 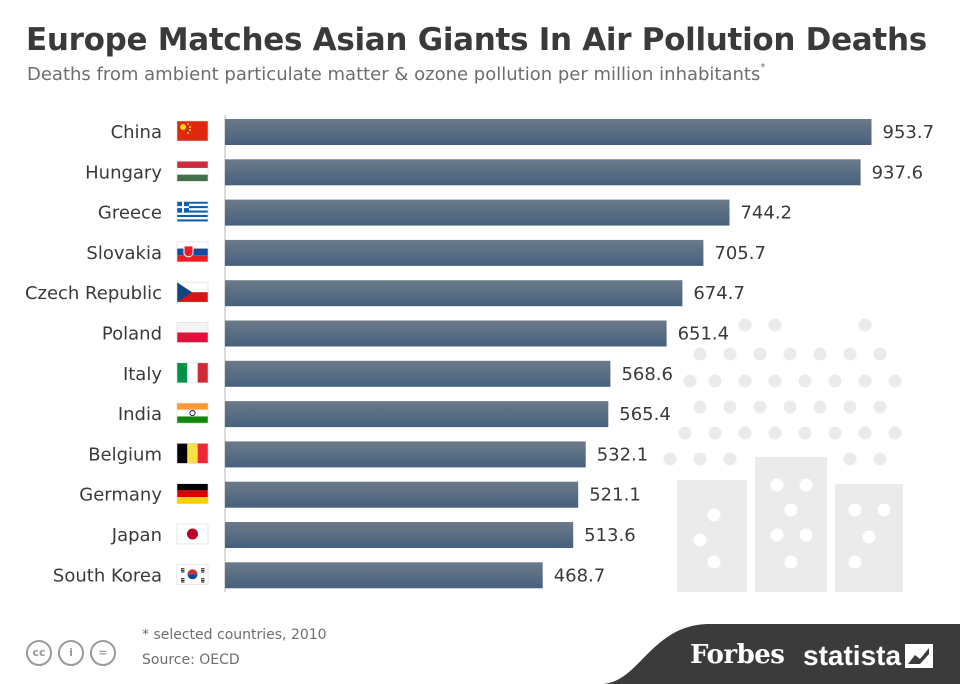 I want to click on by-icon: i, so click(x=71, y=653).